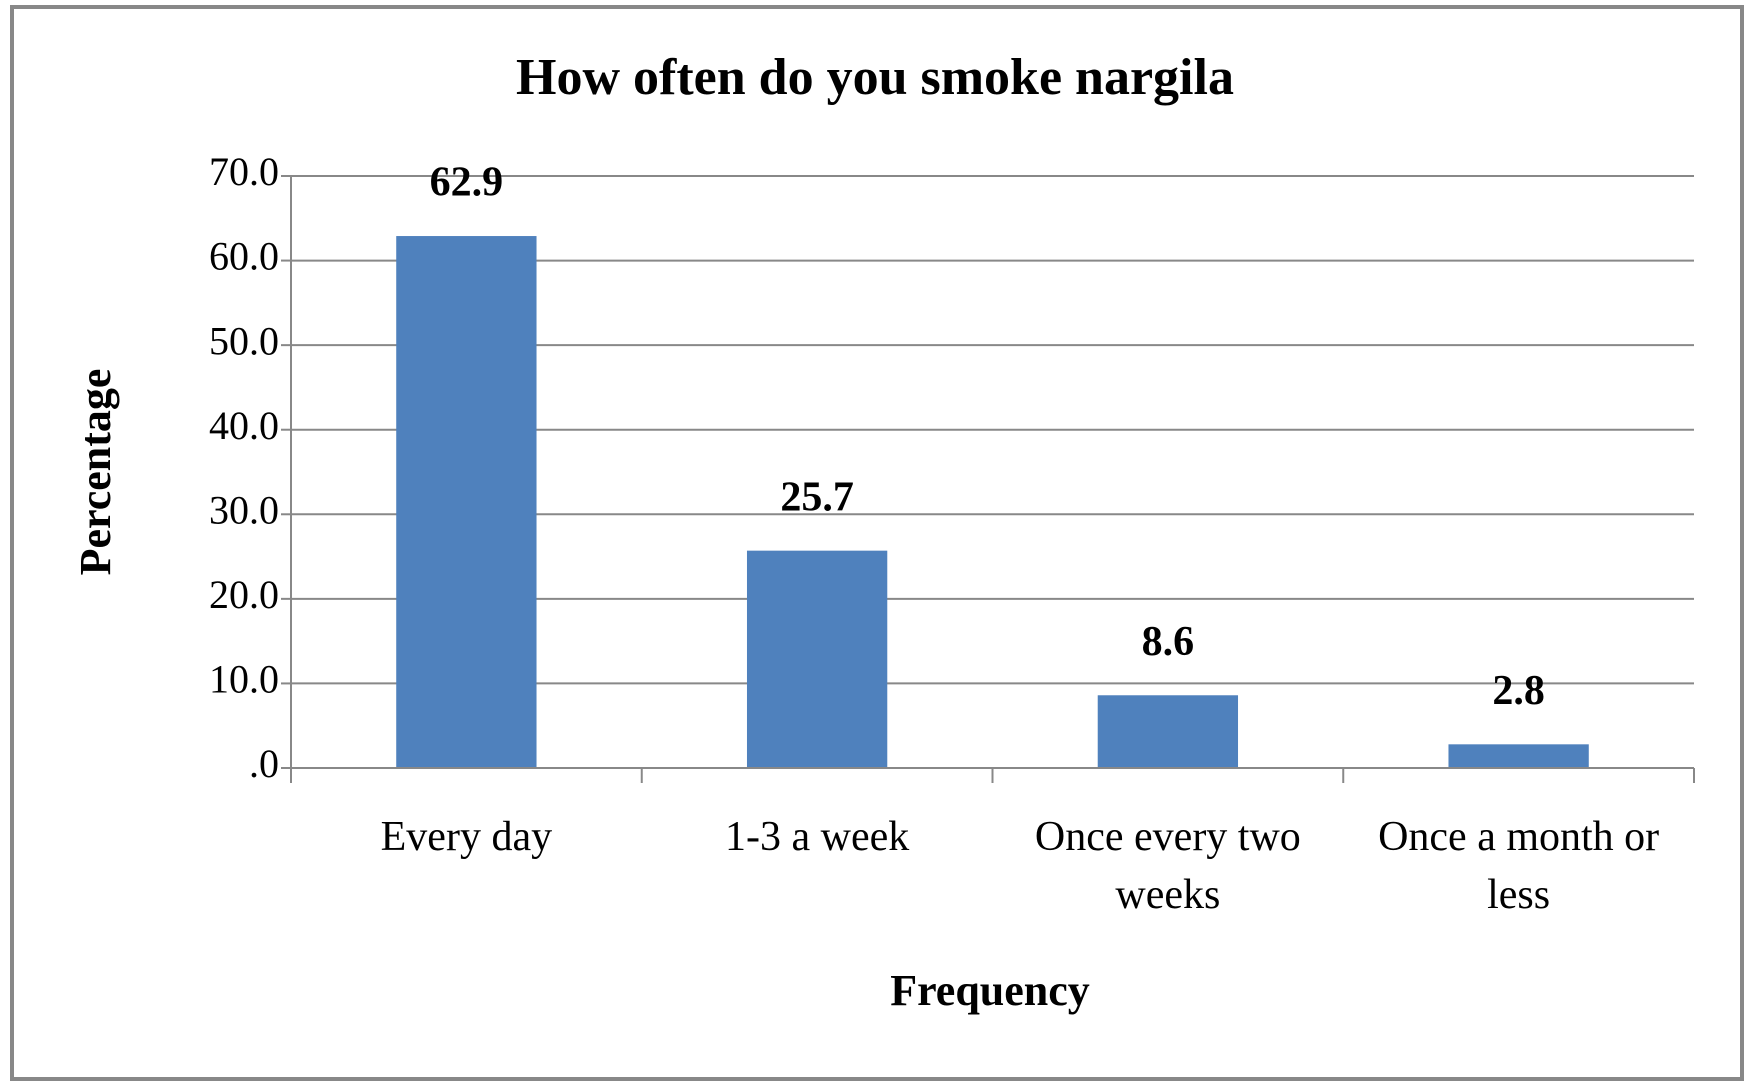 The height and width of the screenshot is (1081, 1753). Describe the element at coordinates (467, 183) in the screenshot. I see `data-label: 62.9` at that location.